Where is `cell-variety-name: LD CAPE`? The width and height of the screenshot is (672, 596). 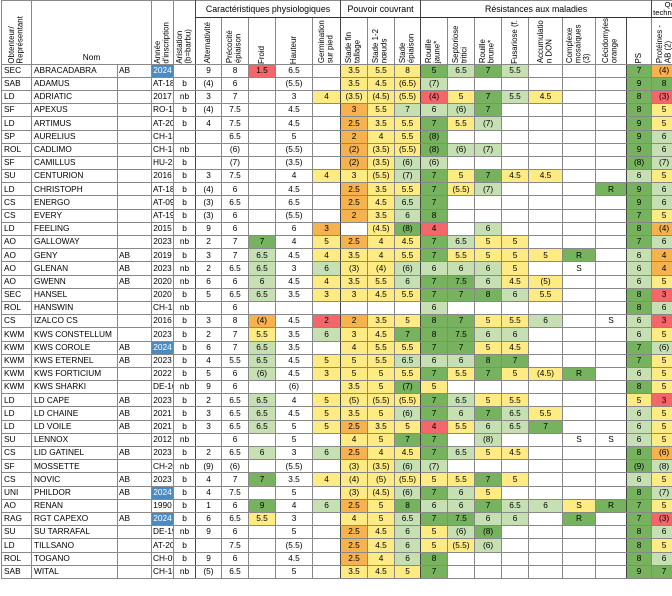
cell-variety-name: LD CAPE is located at coordinates (74, 400).